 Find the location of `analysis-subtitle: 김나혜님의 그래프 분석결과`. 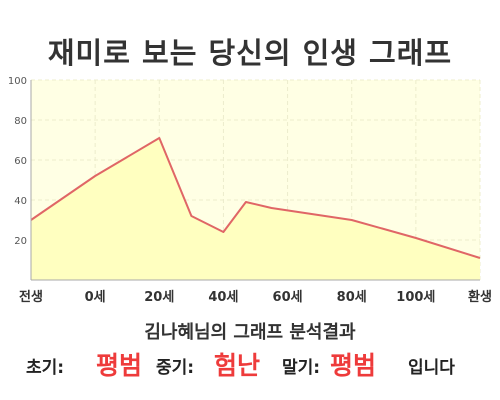

analysis-subtitle: 김나혜님의 그래프 분석결과 is located at coordinates (250, 332).